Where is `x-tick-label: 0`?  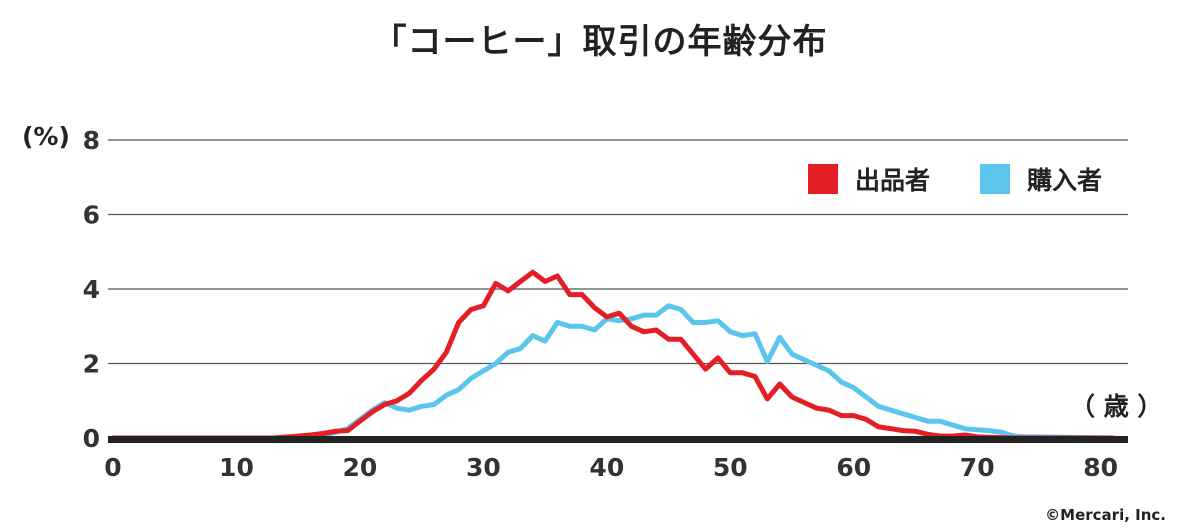
x-tick-label: 0 is located at coordinates (112, 467).